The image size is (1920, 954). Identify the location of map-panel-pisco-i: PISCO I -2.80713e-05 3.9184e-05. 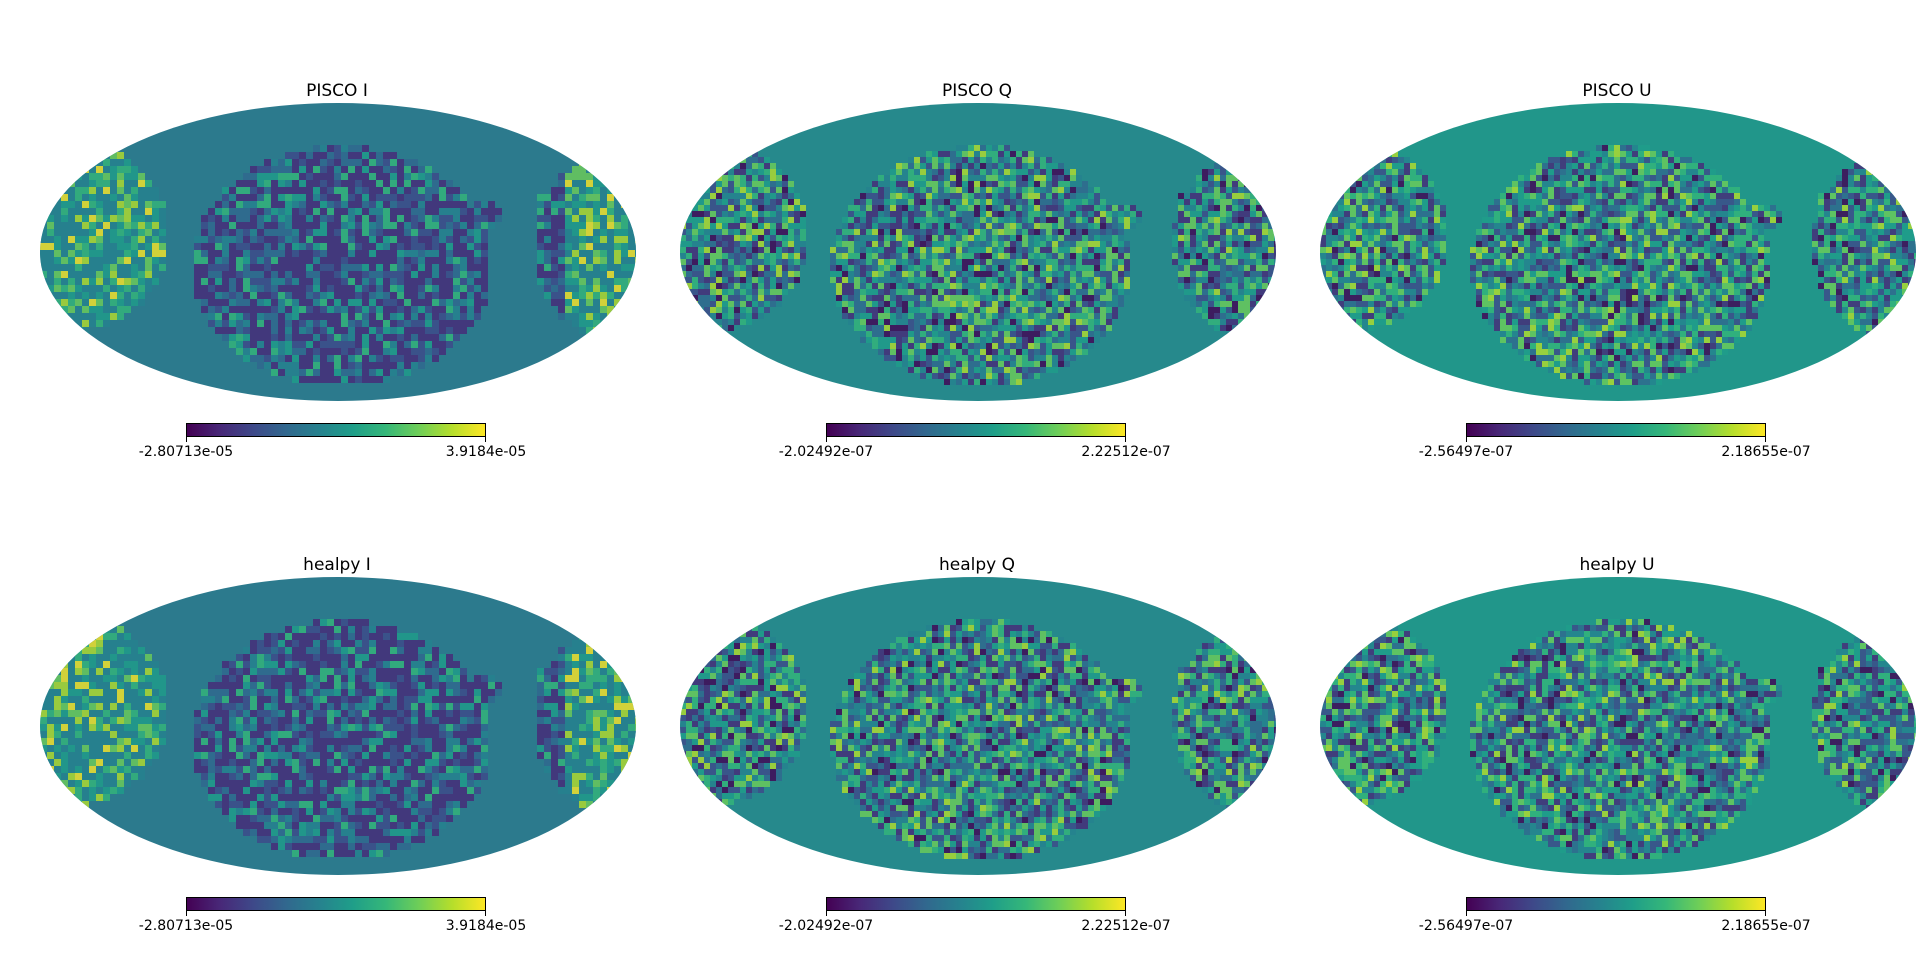
(337, 280).